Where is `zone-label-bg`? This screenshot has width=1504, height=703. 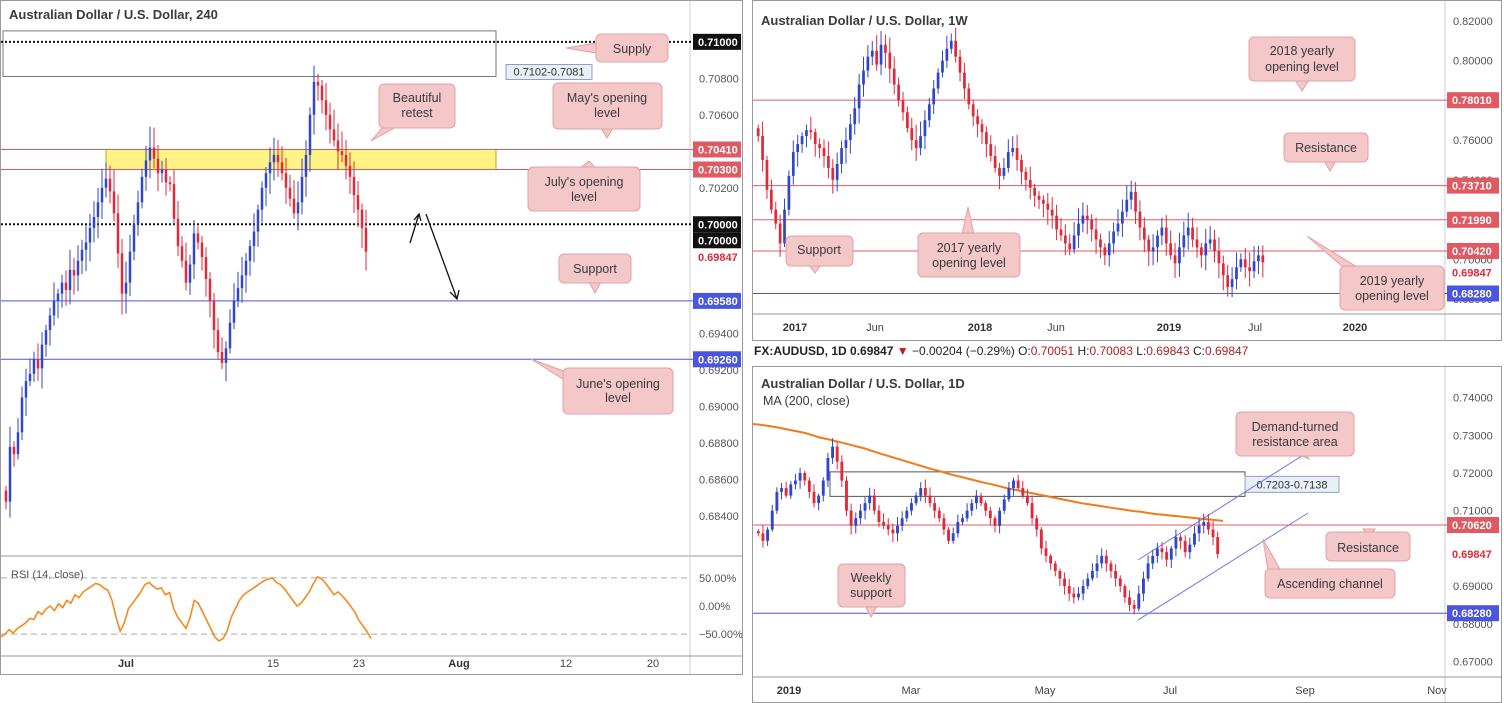
zone-label-bg is located at coordinates (1292, 484).